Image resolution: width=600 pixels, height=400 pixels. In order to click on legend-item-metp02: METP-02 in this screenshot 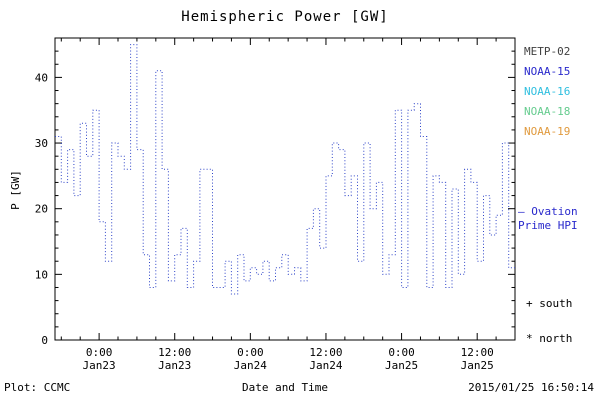, I will do `click(547, 51)`.